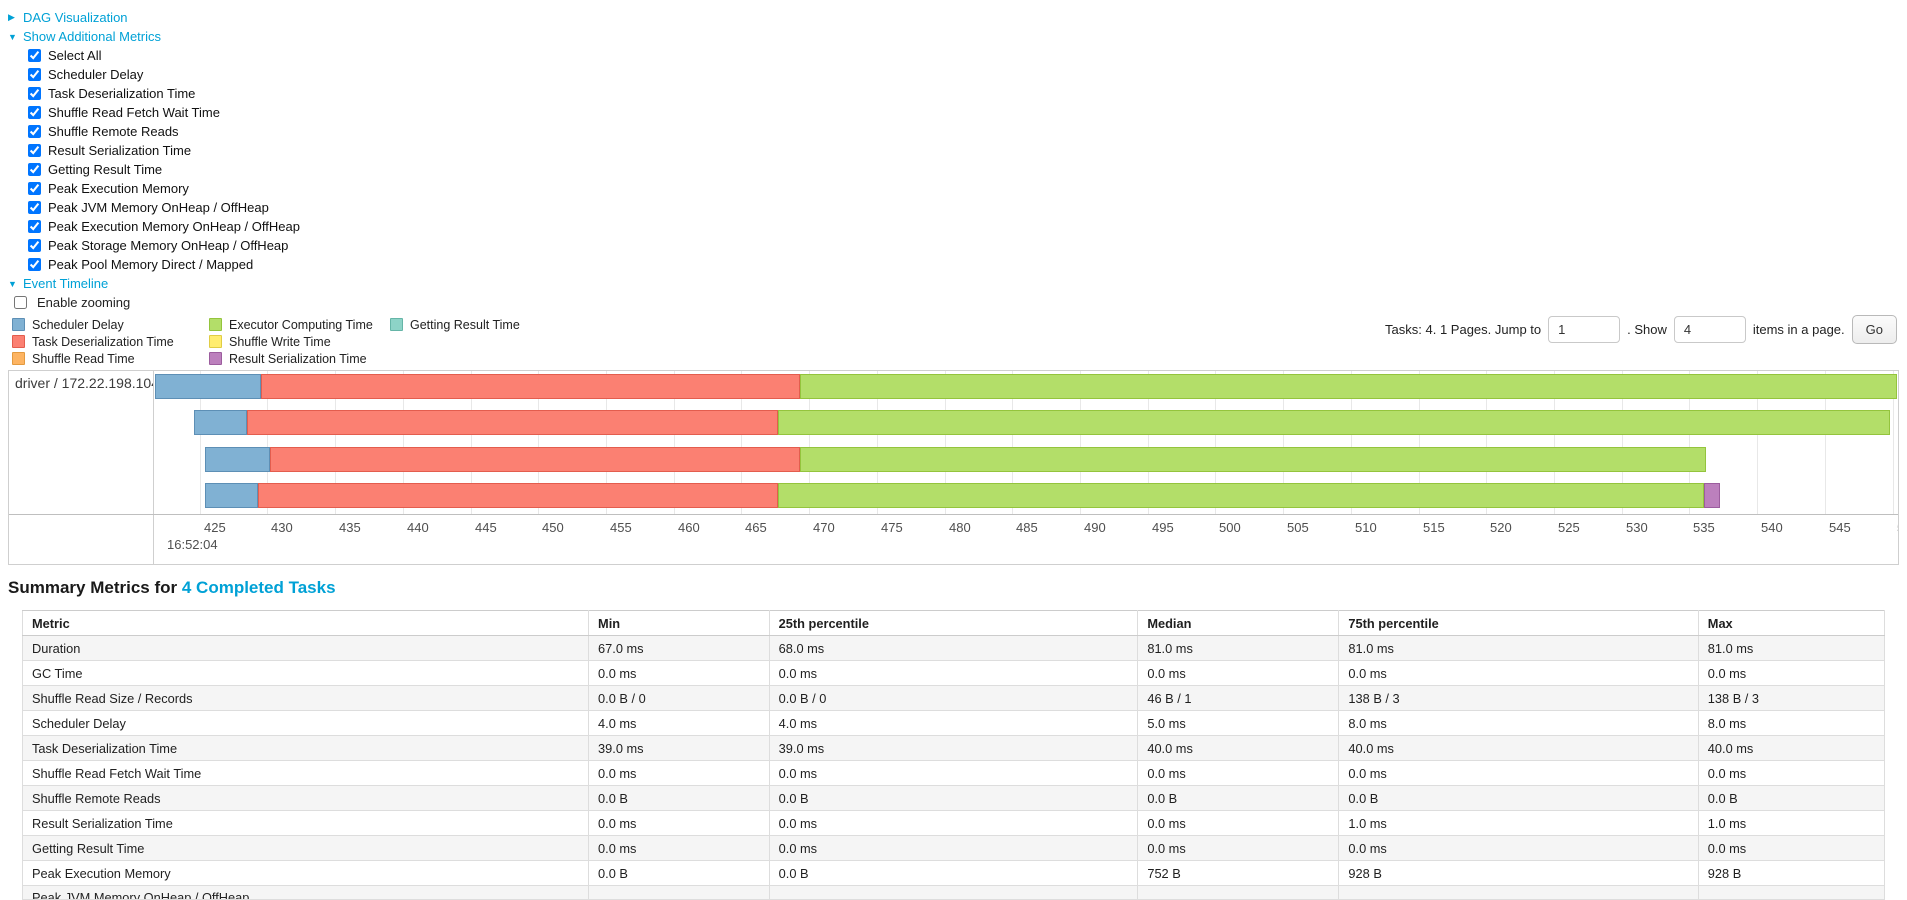 This screenshot has width=1907, height=900. Describe the element at coordinates (1791, 823) in the screenshot. I see `table-cell: 1.0 ms` at that location.